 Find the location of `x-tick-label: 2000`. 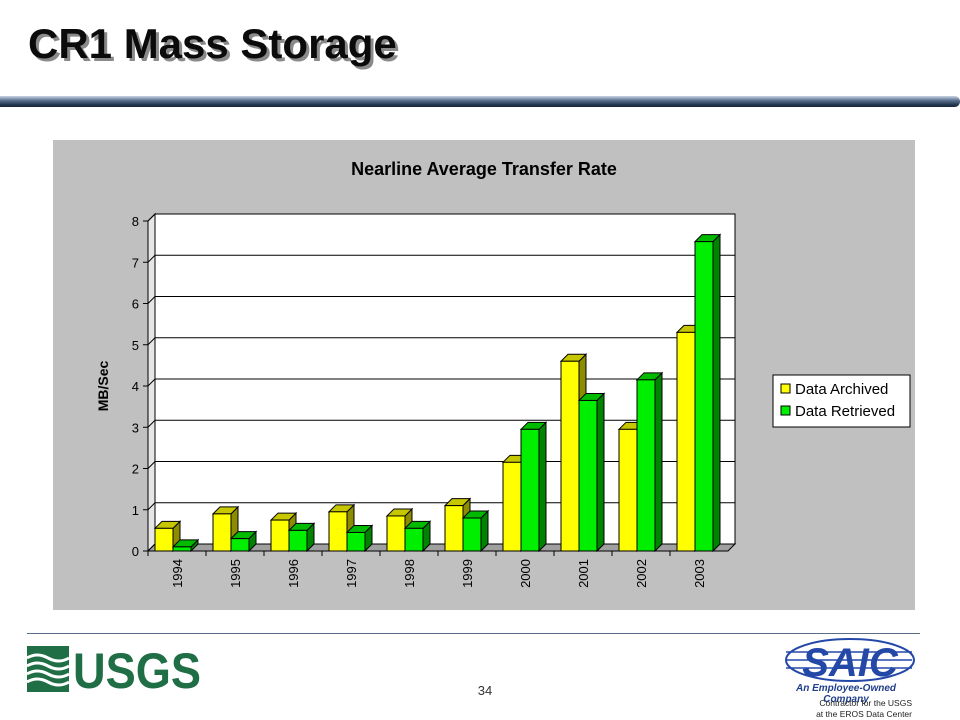

x-tick-label: 2000 is located at coordinates (525, 573).